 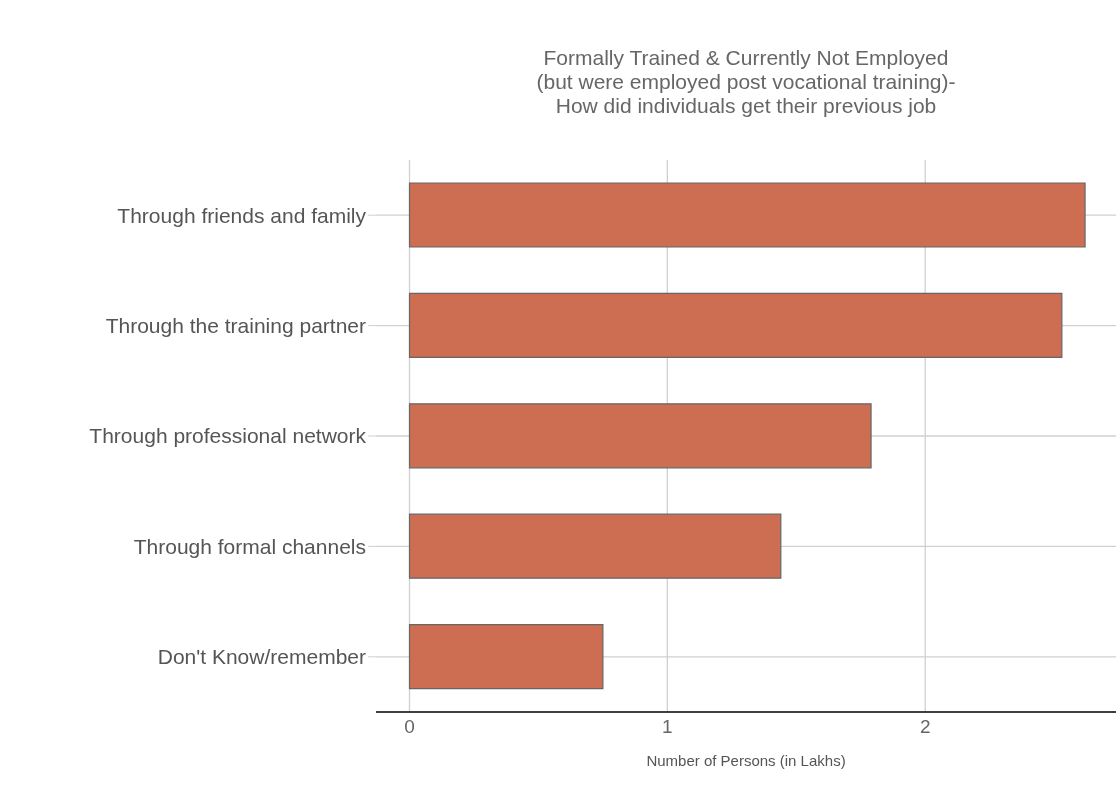 What do you see at coordinates (925, 727) in the screenshot?
I see `x-tick-label: 2` at bounding box center [925, 727].